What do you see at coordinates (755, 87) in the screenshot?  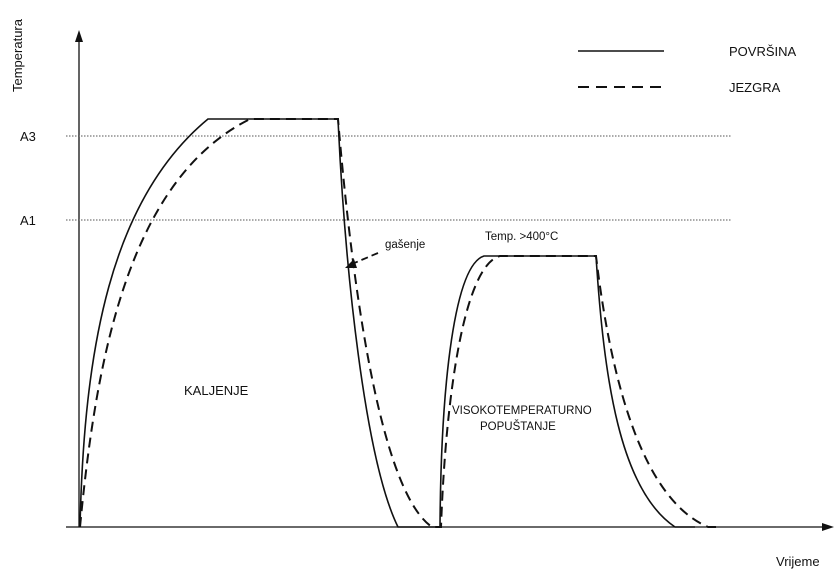 I see `legend-core-label: JEZGRA` at bounding box center [755, 87].